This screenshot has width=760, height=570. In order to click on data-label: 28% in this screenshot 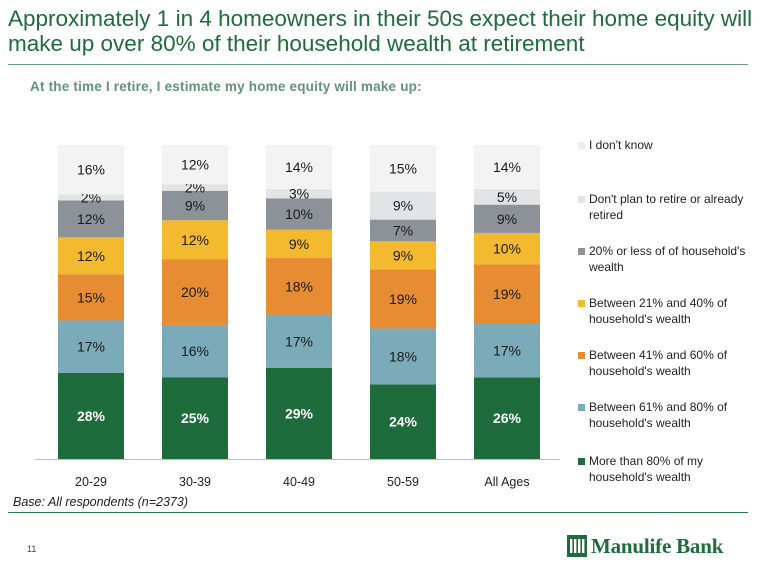, I will do `click(91, 416)`.